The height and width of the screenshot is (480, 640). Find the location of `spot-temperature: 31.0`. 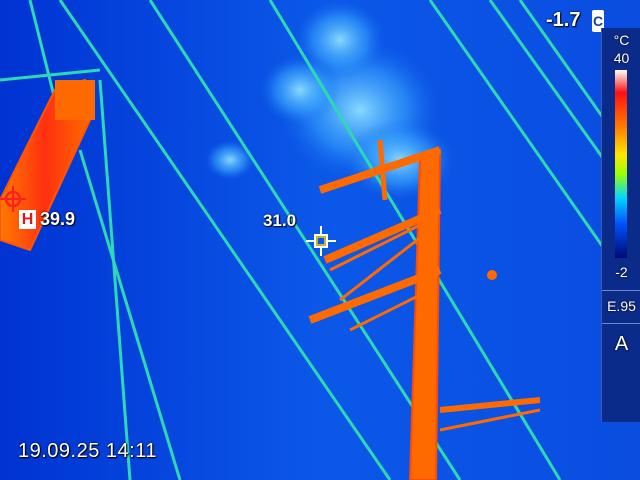

spot-temperature: 31.0 is located at coordinates (280, 220).